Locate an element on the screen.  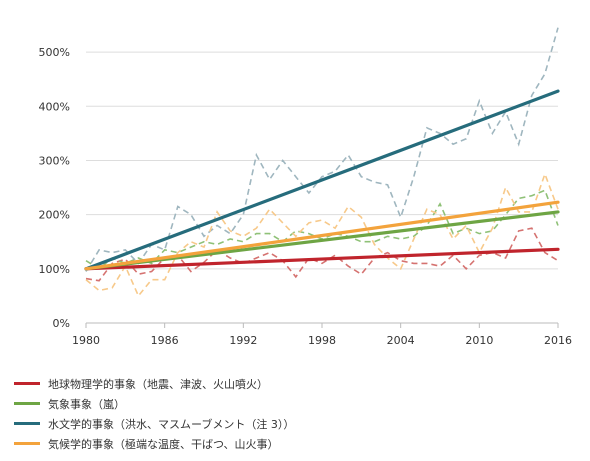
legend-swatch-geophysical is located at coordinates (27, 383).